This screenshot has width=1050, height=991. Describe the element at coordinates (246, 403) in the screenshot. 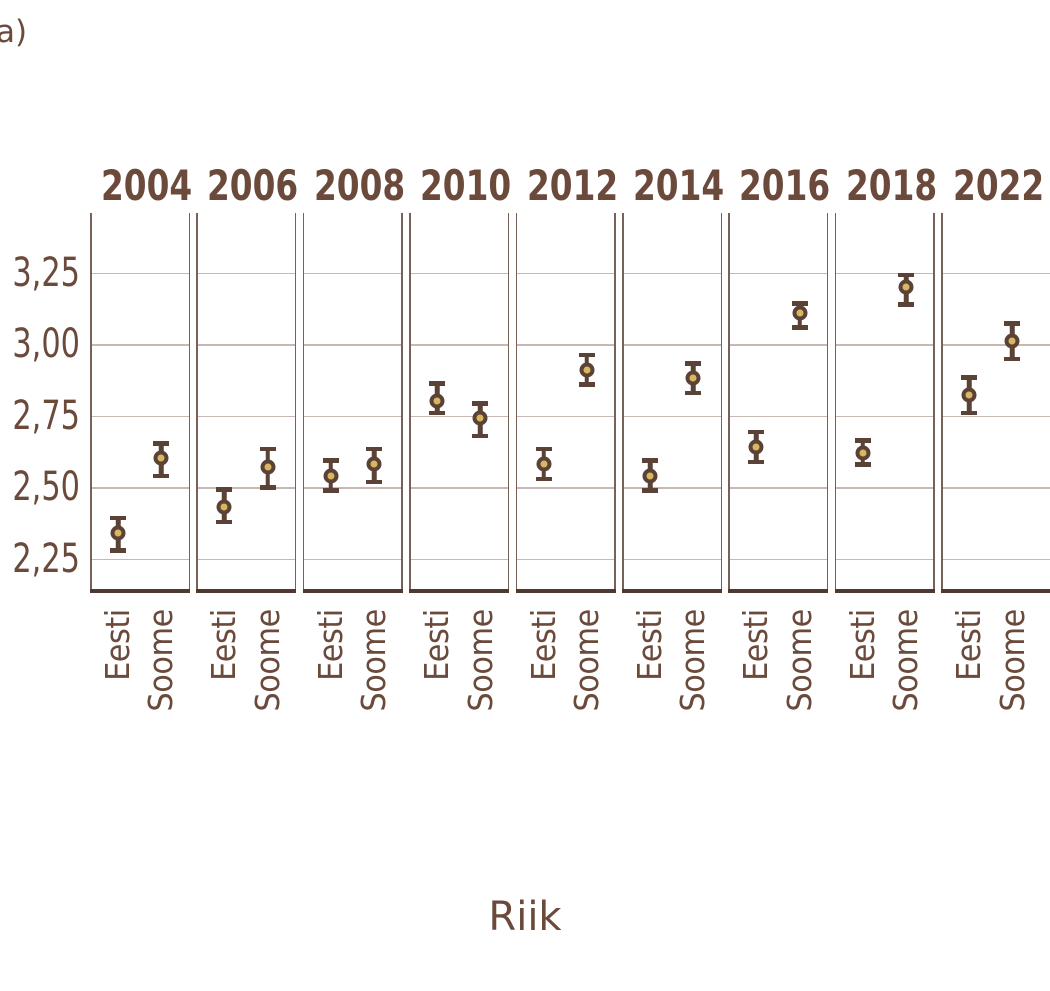

I see `panel-2006` at that location.